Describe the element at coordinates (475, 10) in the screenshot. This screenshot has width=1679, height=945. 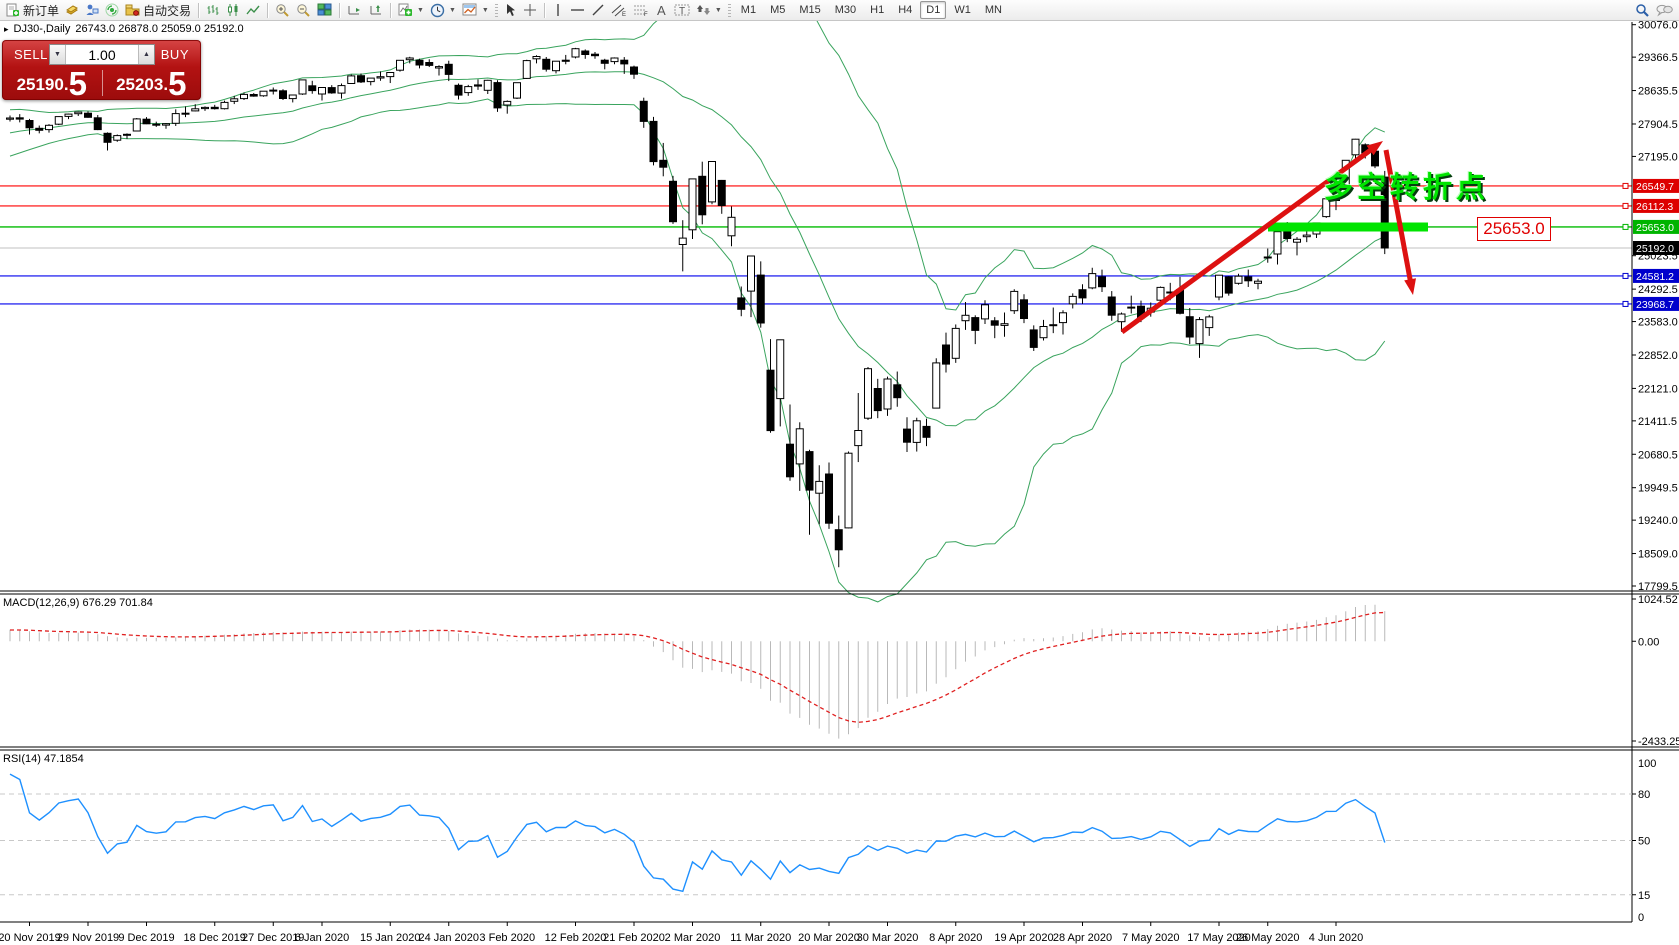
I see `templates-button: ▼` at that location.